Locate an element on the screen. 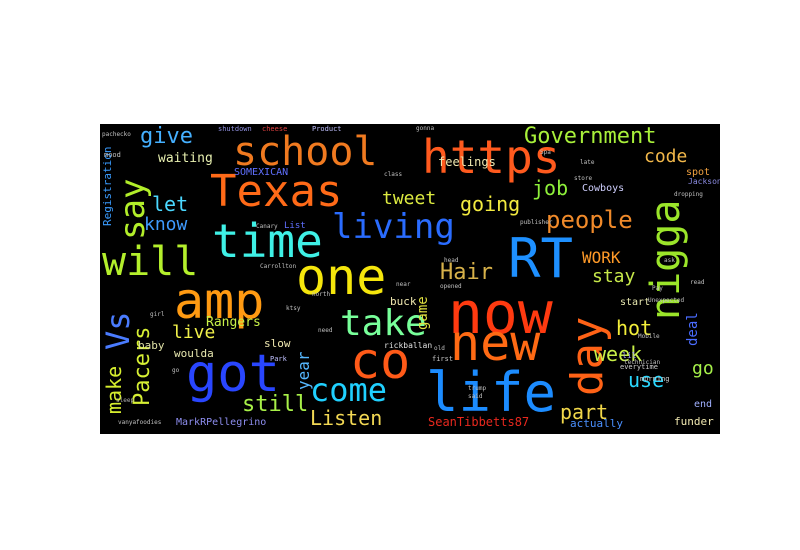 Image resolution: width=800 pixels, height=550 pixels. word-waiting: waiting is located at coordinates (185, 158).